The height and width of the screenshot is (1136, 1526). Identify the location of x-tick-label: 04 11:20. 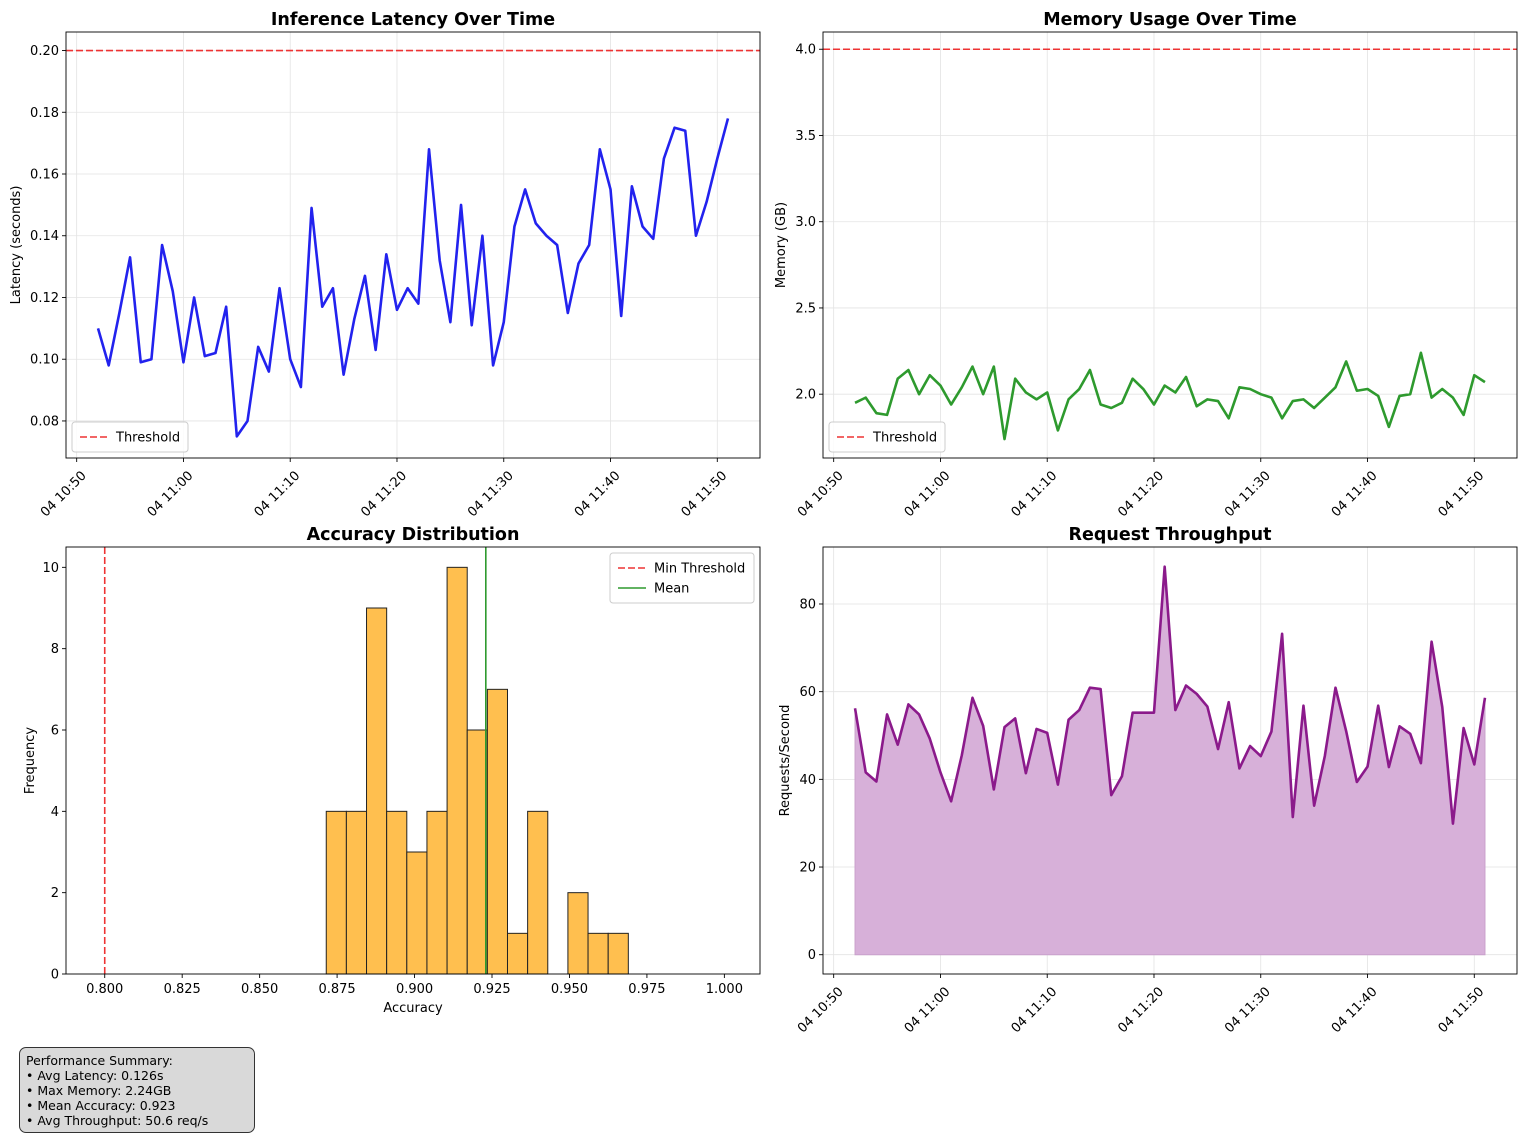
(384, 494).